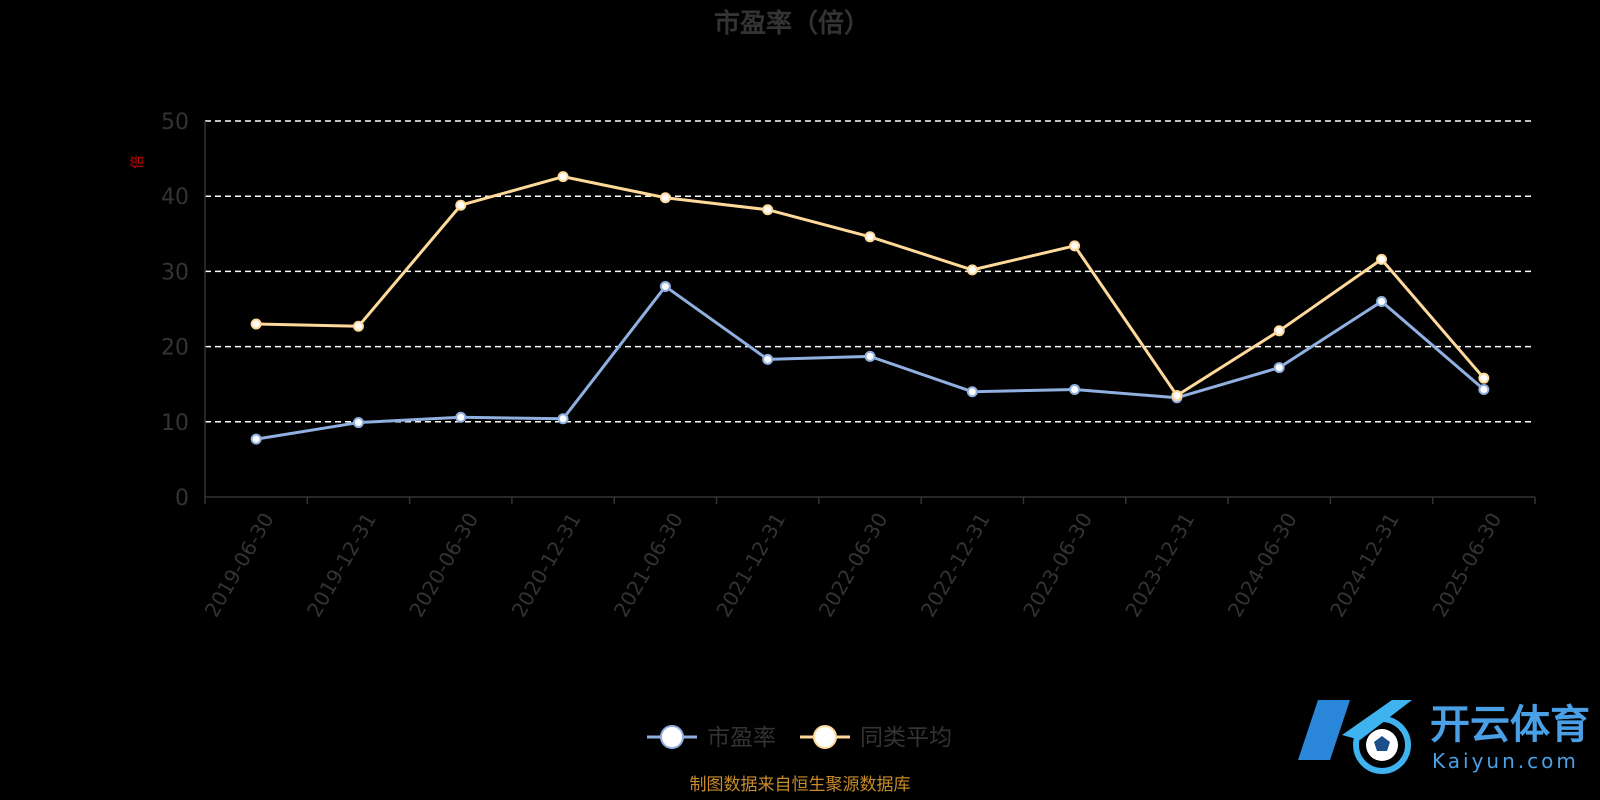 This screenshot has width=1600, height=800. What do you see at coordinates (239, 565) in the screenshot?
I see `x-tick-label: 2019-06-30` at bounding box center [239, 565].